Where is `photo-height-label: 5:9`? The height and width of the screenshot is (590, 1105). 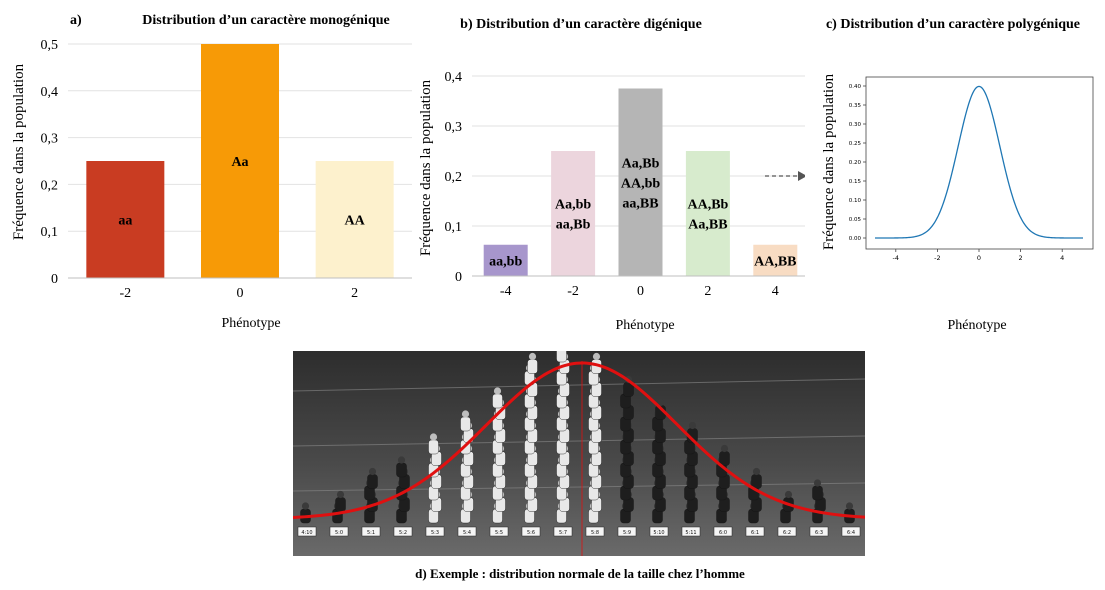
photo-height-label: 5:9 is located at coordinates (627, 533).